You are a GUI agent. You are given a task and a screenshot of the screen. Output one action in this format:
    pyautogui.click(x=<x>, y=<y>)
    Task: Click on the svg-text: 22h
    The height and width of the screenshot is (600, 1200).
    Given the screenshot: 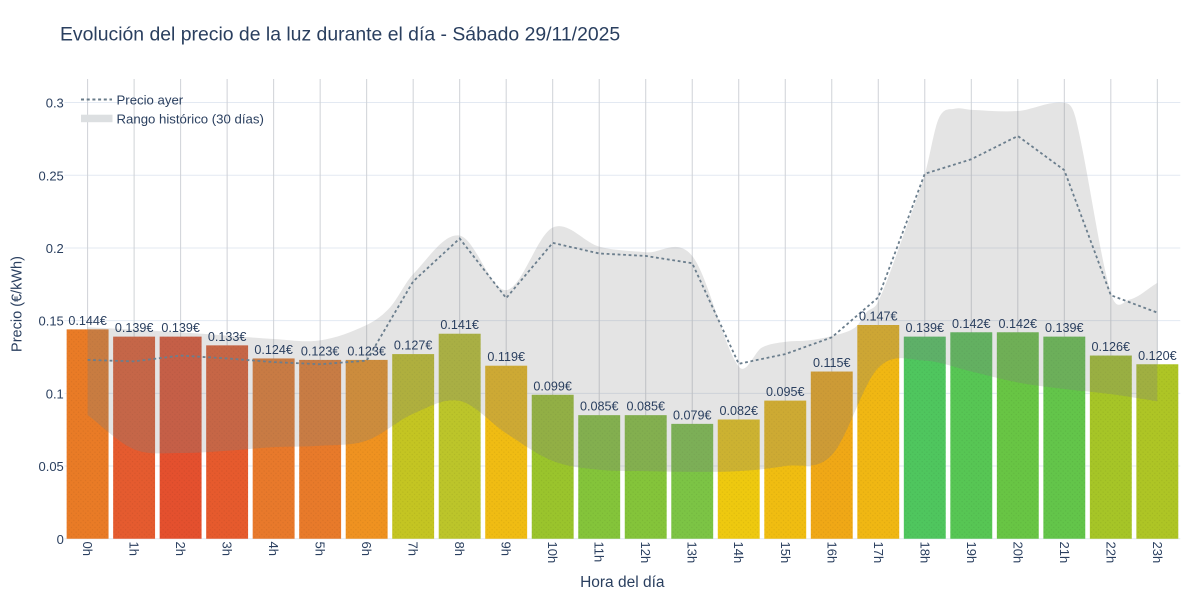 What is the action you would take?
    pyautogui.click(x=1110, y=553)
    